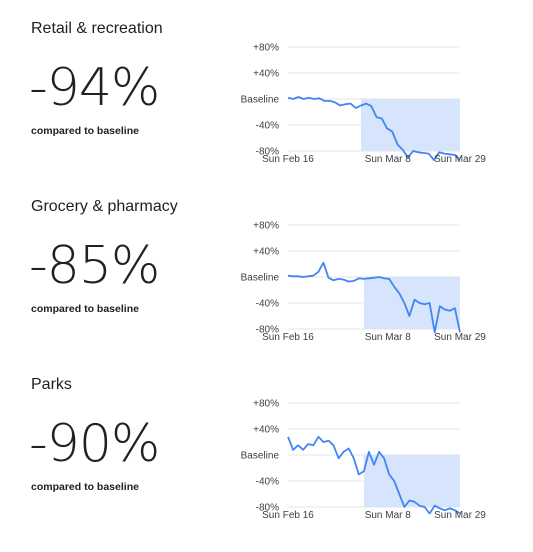 The image size is (533, 552). What do you see at coordinates (94, 444) in the screenshot?
I see `headline-value: -90%` at bounding box center [94, 444].